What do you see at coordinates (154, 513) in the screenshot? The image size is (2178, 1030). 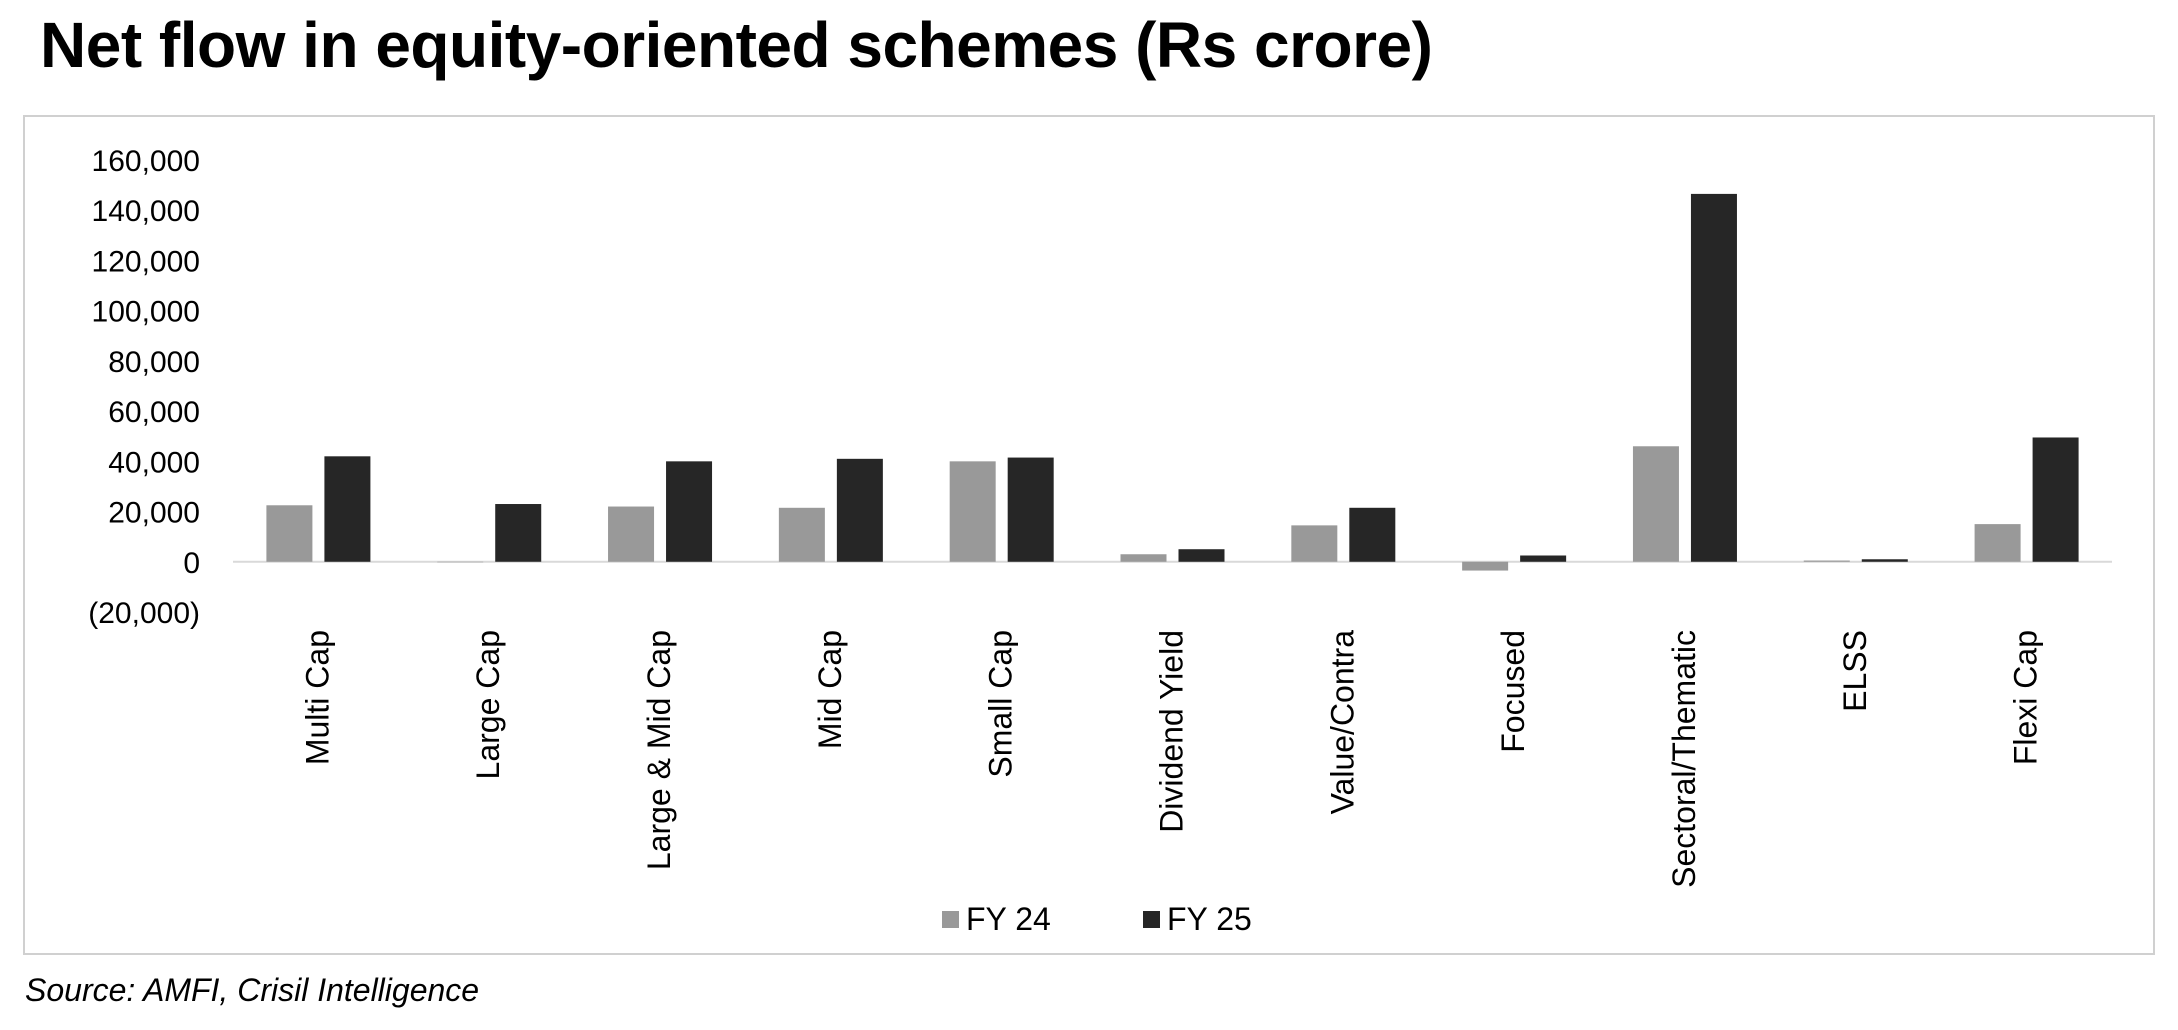 I see `y-tick-label: 20,000` at bounding box center [154, 513].